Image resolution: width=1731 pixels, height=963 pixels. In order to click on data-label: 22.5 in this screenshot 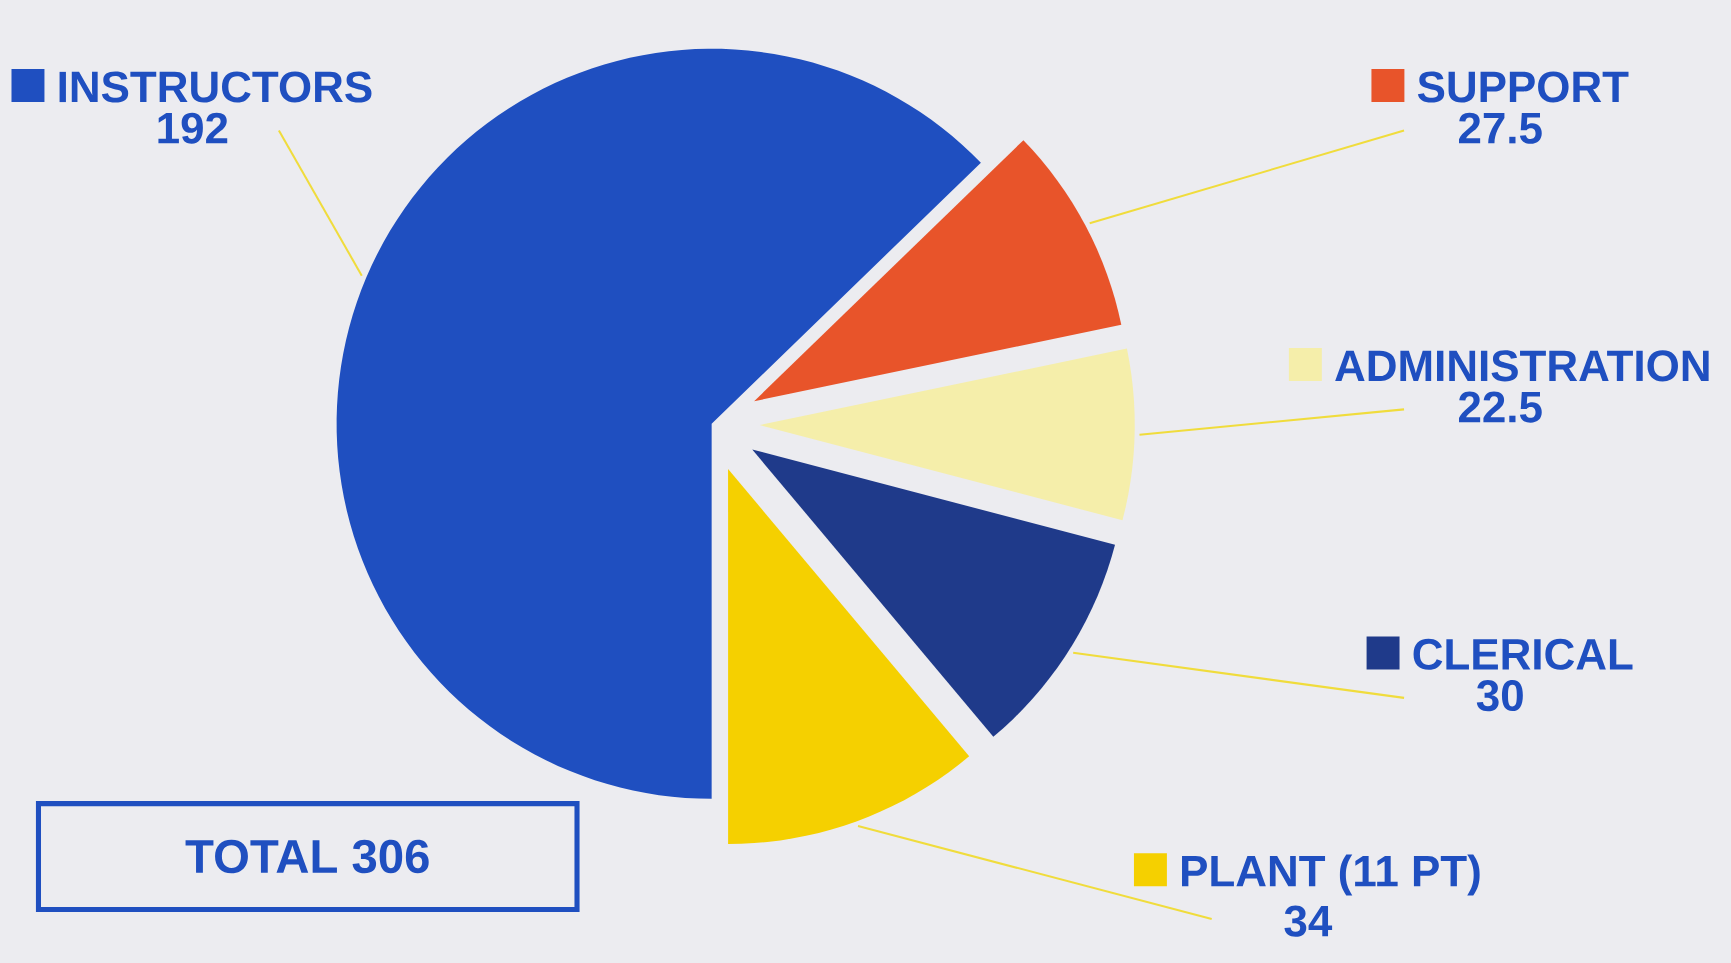, I will do `click(1500, 407)`.